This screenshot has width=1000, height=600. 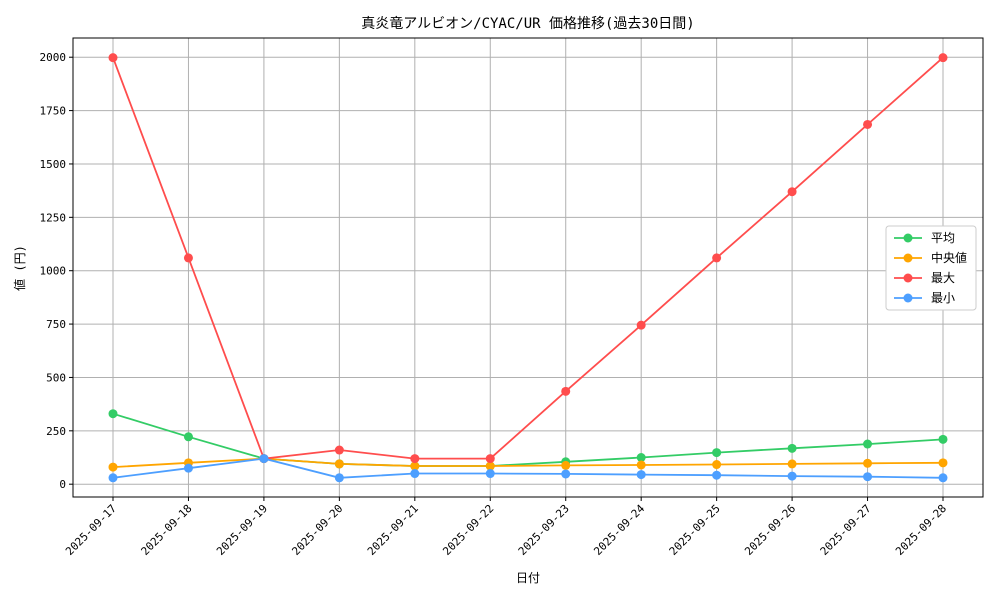 I want to click on x-axis-title: 日付, so click(x=528, y=578).